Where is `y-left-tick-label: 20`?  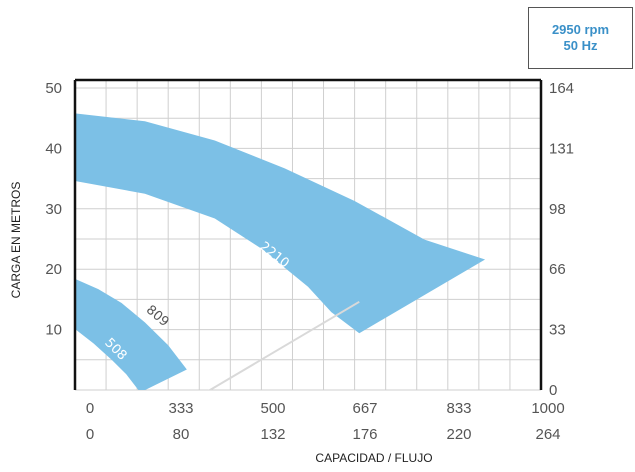
y-left-tick-label: 20 is located at coordinates (53, 269).